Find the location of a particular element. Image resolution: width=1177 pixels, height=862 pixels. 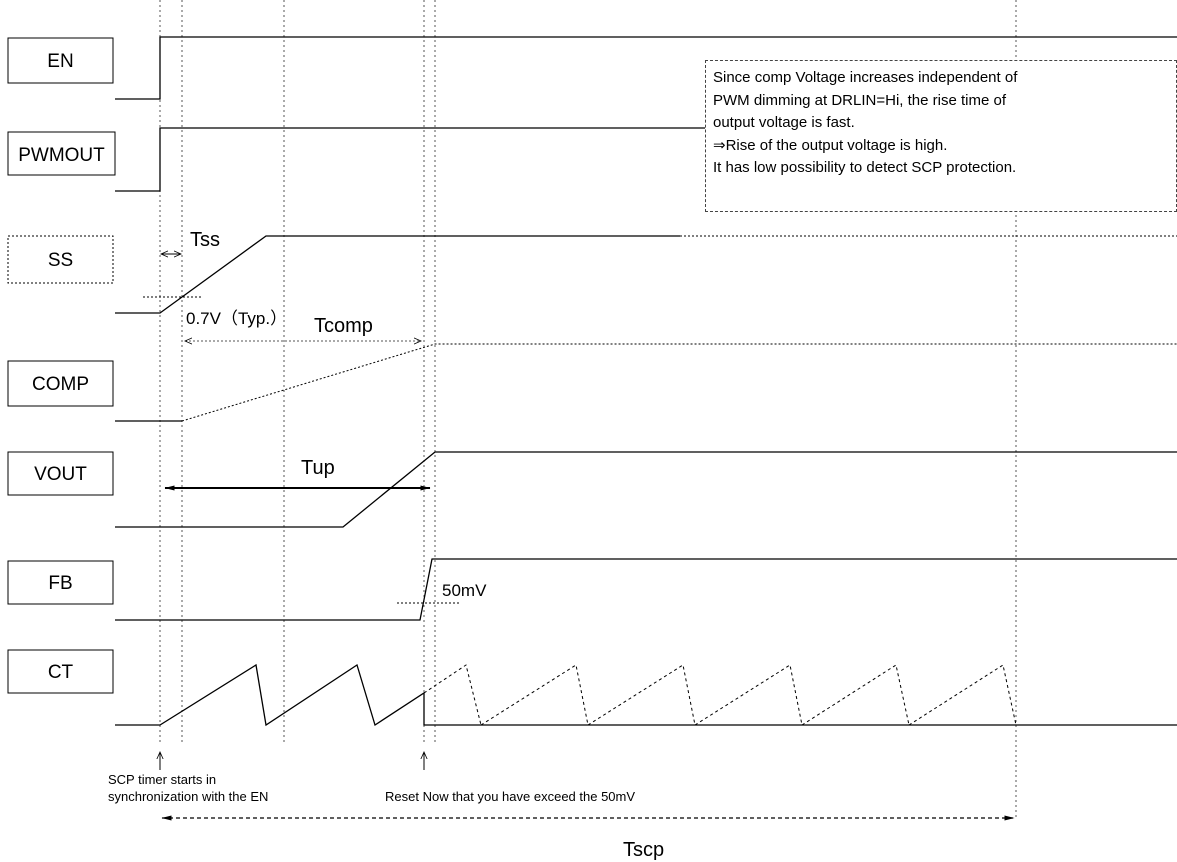

note-line: output voltage is fast. is located at coordinates (784, 122).